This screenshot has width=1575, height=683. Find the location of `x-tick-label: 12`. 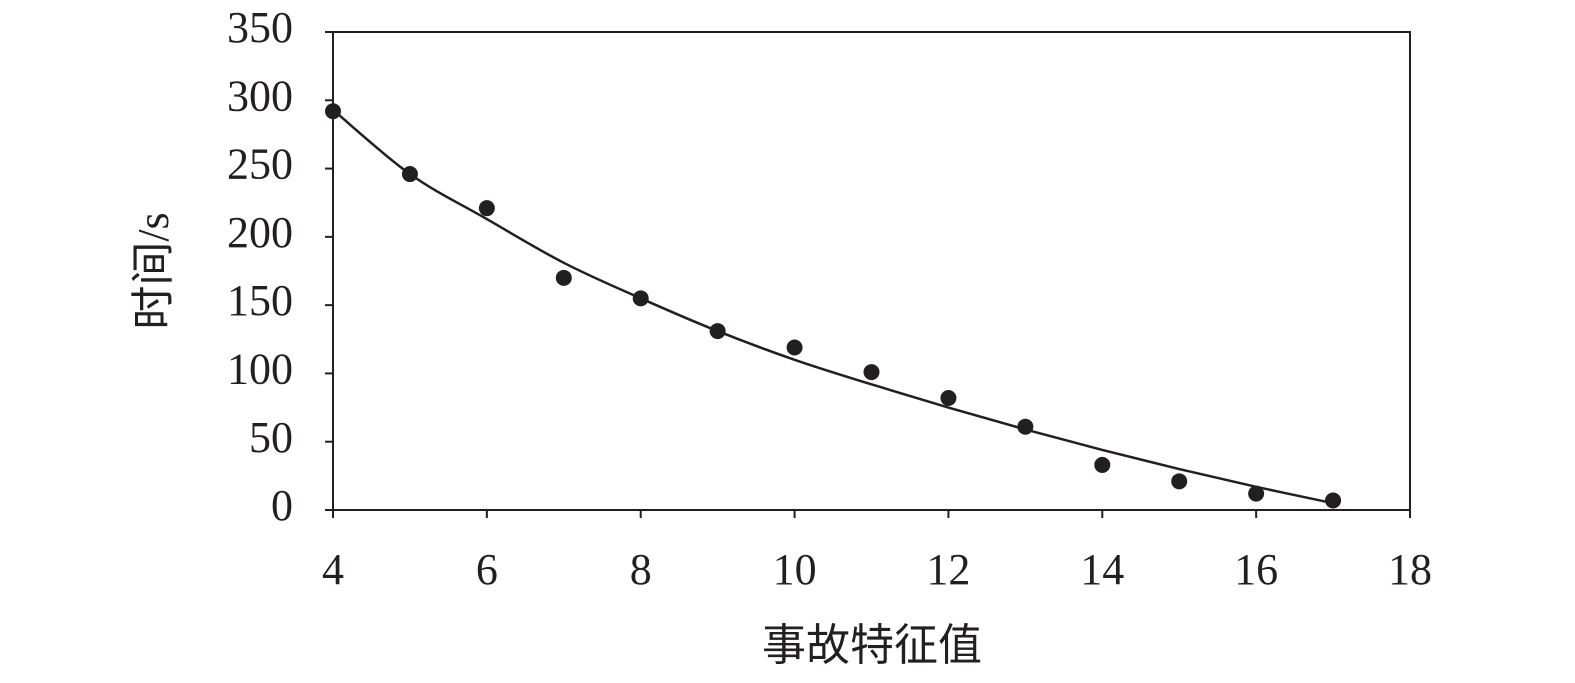

x-tick-label: 12 is located at coordinates (948, 569).